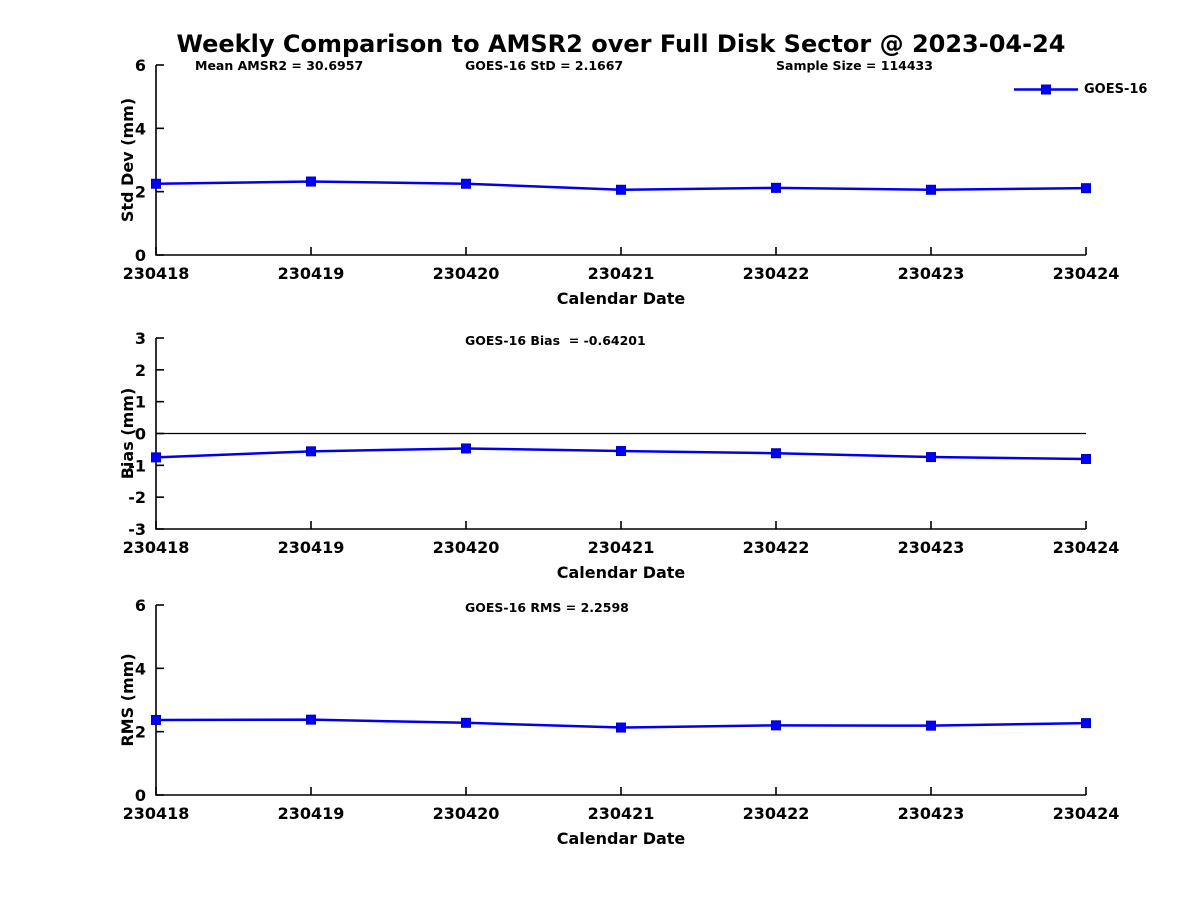 This screenshot has width=1200, height=900. What do you see at coordinates (1080, 89) in the screenshot?
I see `legend: GOES-16` at bounding box center [1080, 89].